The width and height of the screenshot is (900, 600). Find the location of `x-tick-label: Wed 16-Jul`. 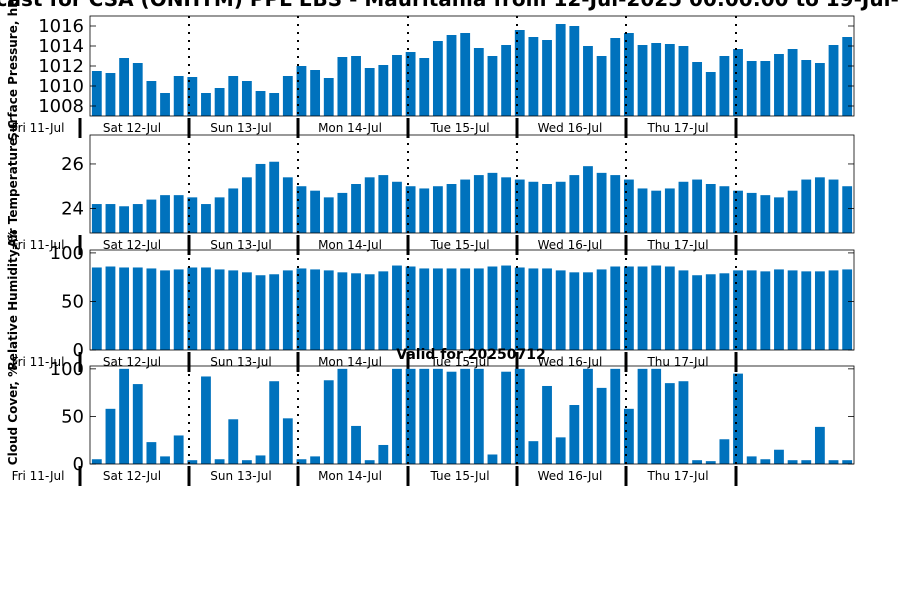

x-tick-label: Wed 16-Jul is located at coordinates (570, 476).